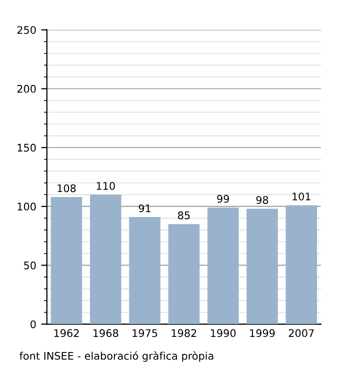  Describe the element at coordinates (33, 324) in the screenshot. I see `y-tick-label: 0` at that location.